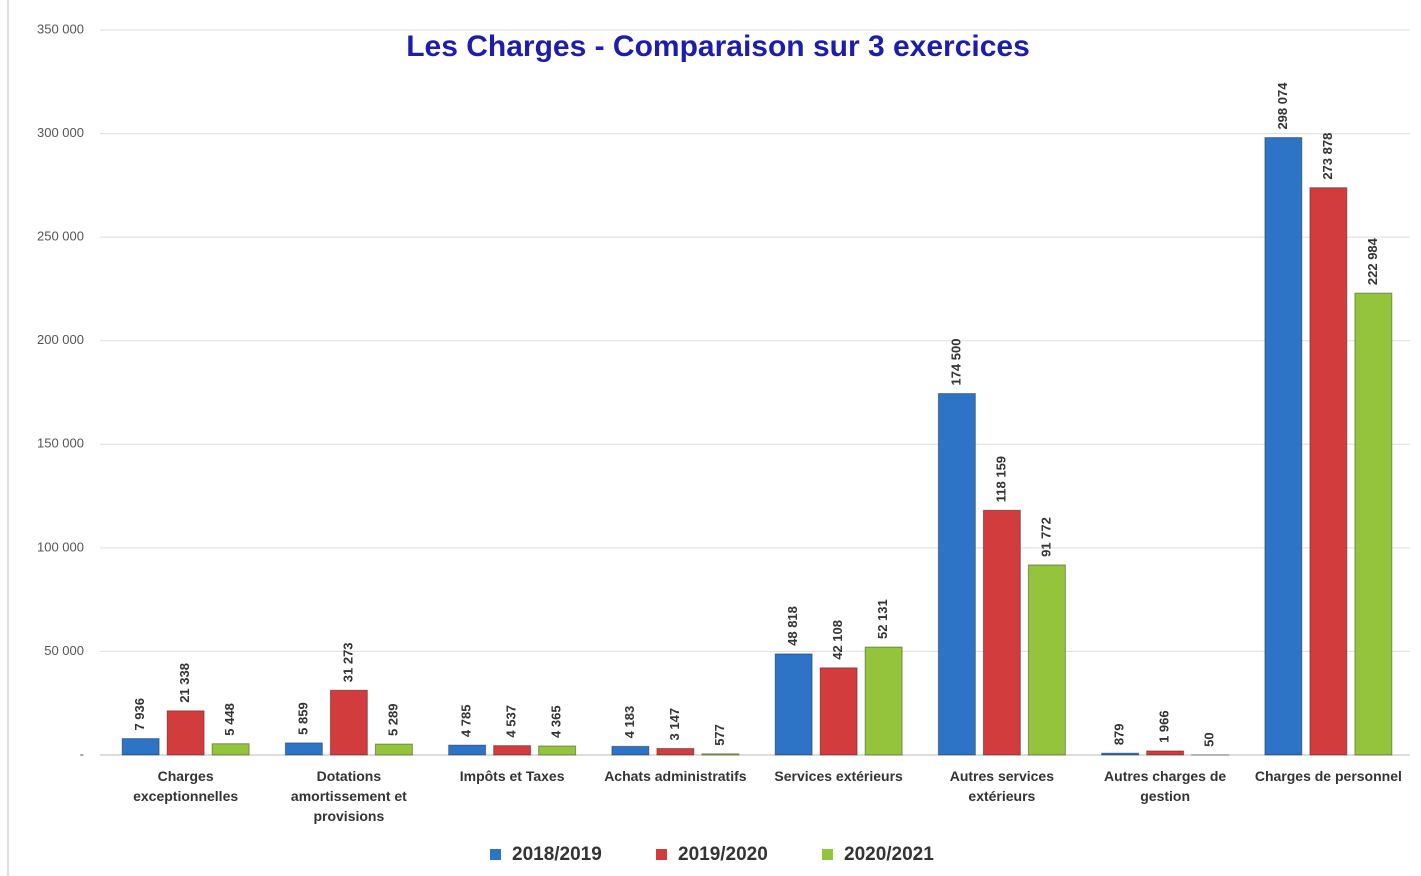 The height and width of the screenshot is (876, 1421). I want to click on y-tick-label: -, so click(82, 753).